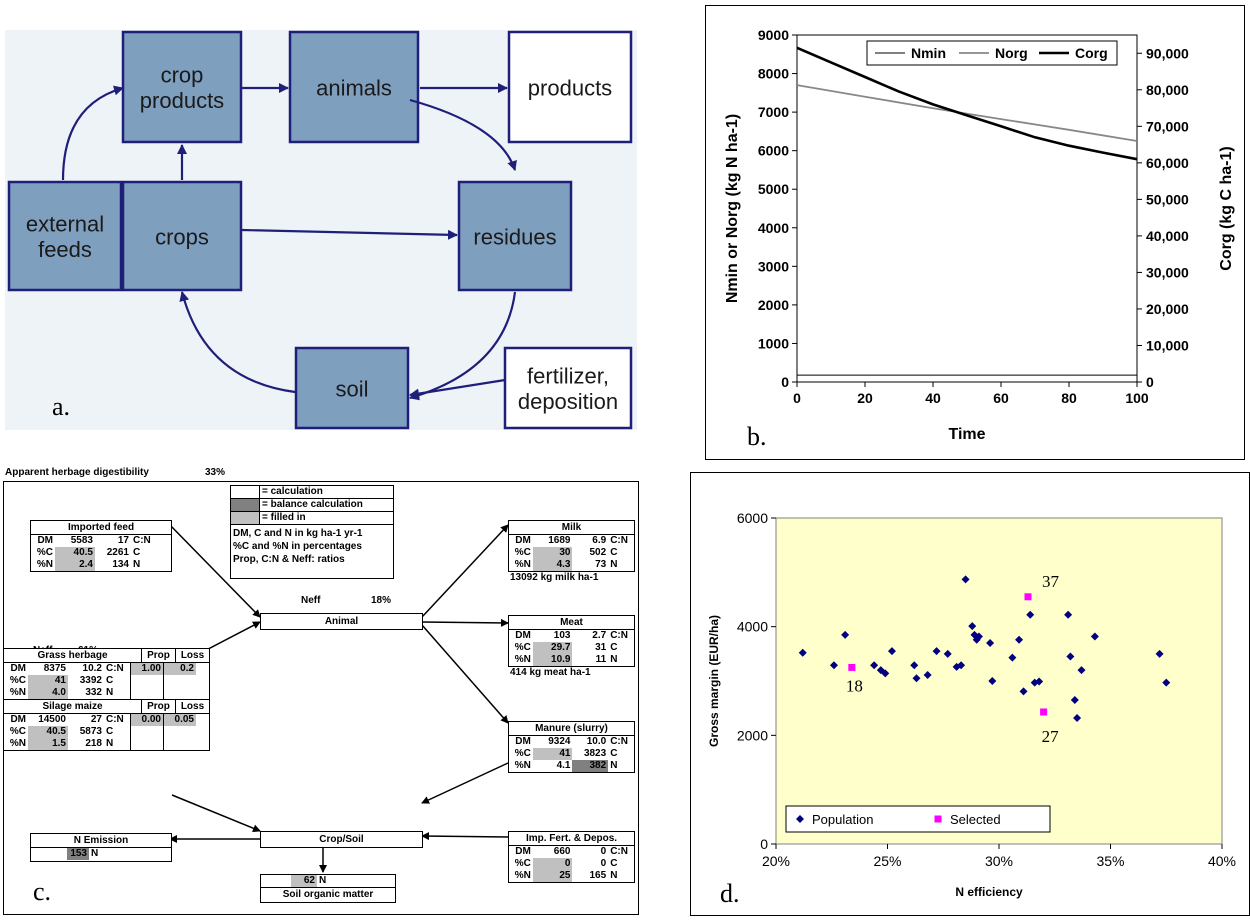 The image size is (1250, 921). Describe the element at coordinates (158, 706) in the screenshot. I see `prop-label: Prop` at that location.